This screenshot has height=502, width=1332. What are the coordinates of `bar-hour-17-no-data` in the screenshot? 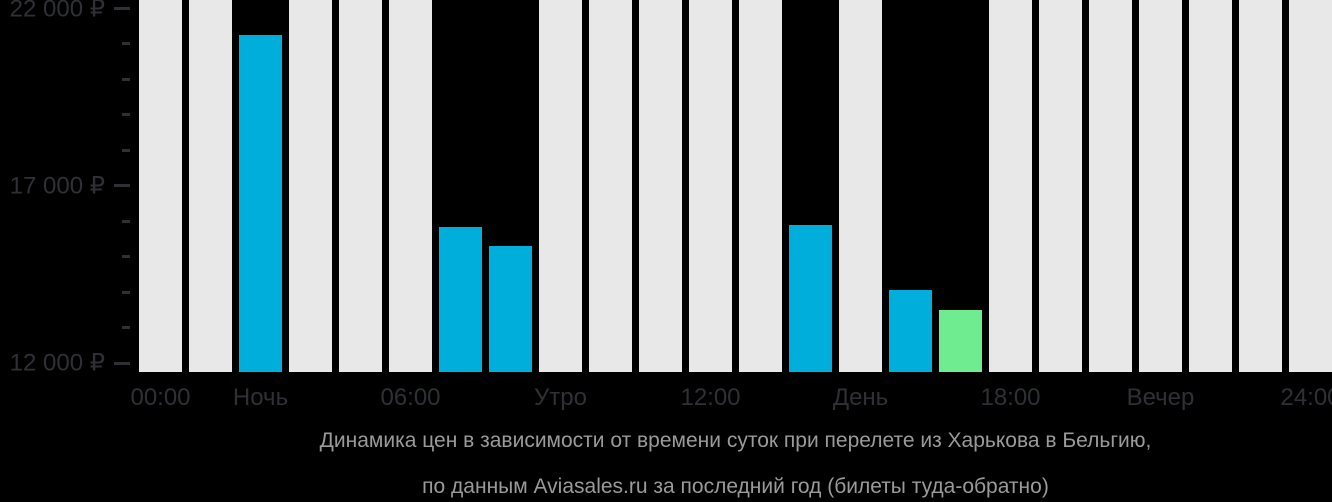 It's located at (1010, 186).